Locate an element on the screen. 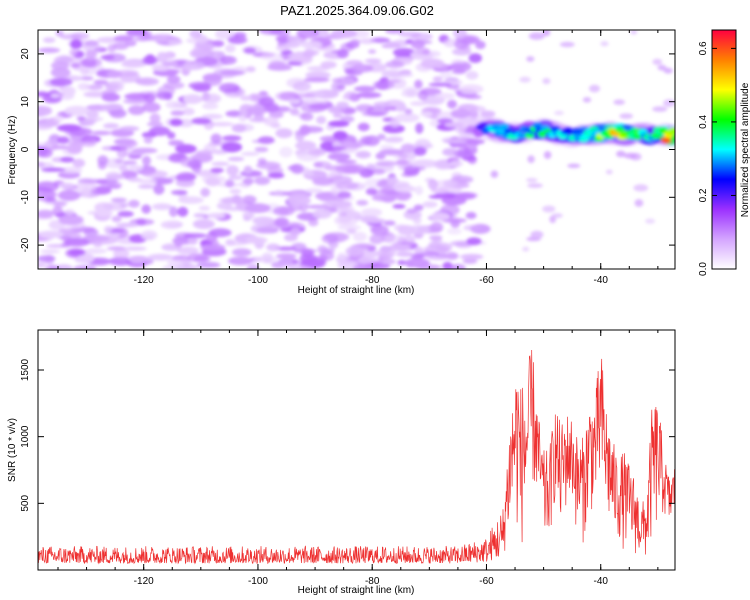  spectrogram-xtick-label: -100 is located at coordinates (258, 280).